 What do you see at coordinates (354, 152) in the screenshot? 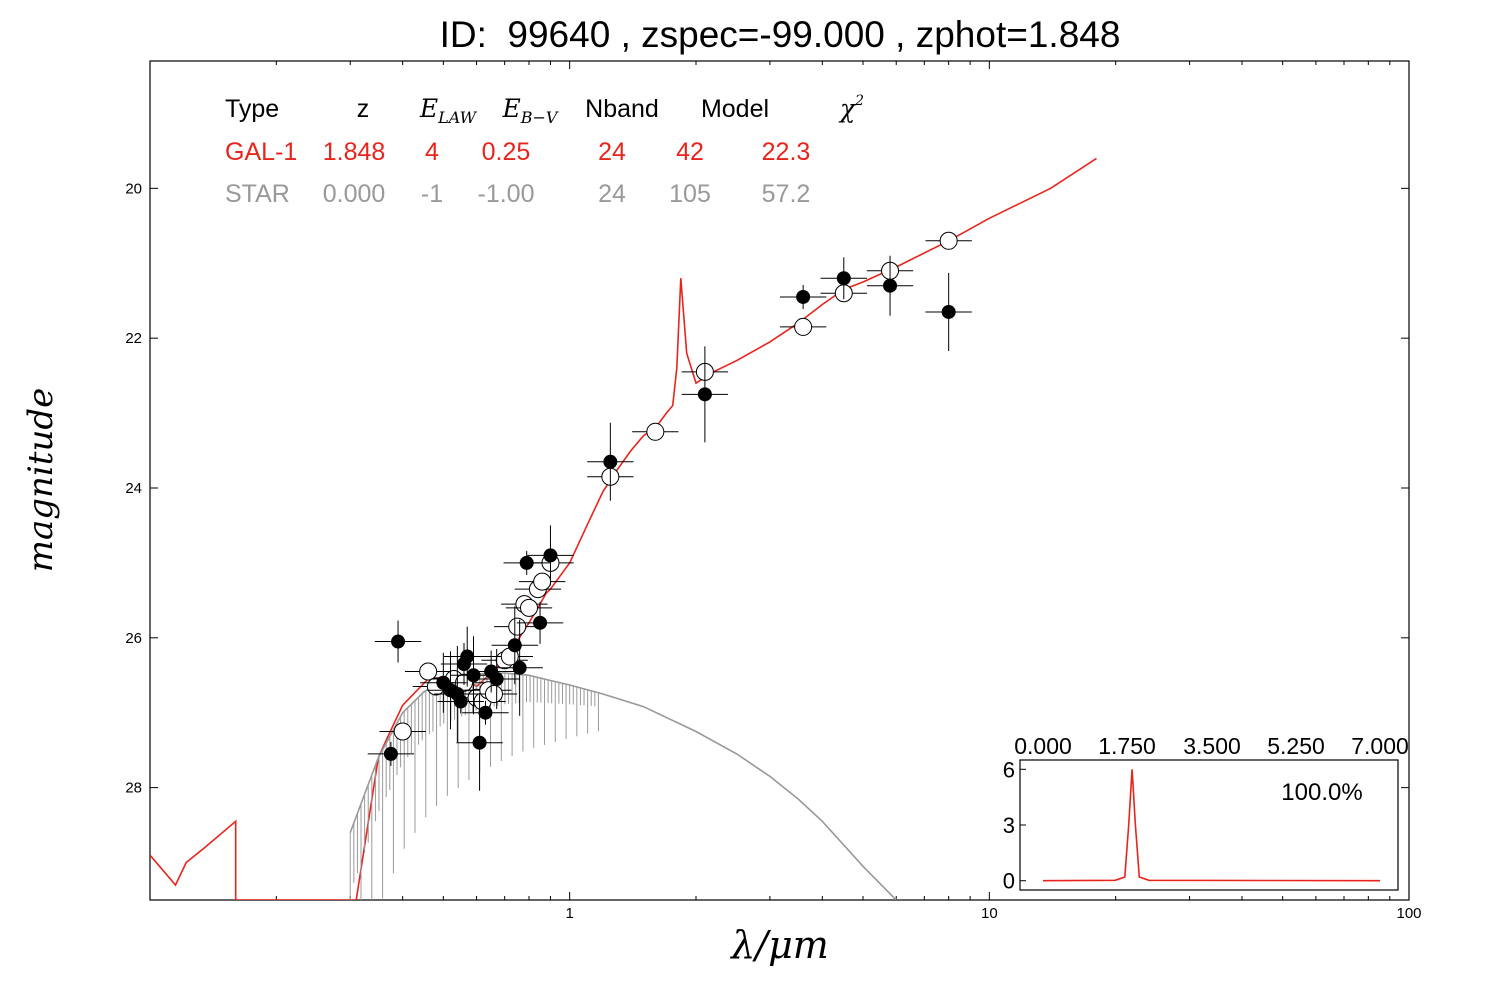
I see `table-cell: 1.848` at bounding box center [354, 152].